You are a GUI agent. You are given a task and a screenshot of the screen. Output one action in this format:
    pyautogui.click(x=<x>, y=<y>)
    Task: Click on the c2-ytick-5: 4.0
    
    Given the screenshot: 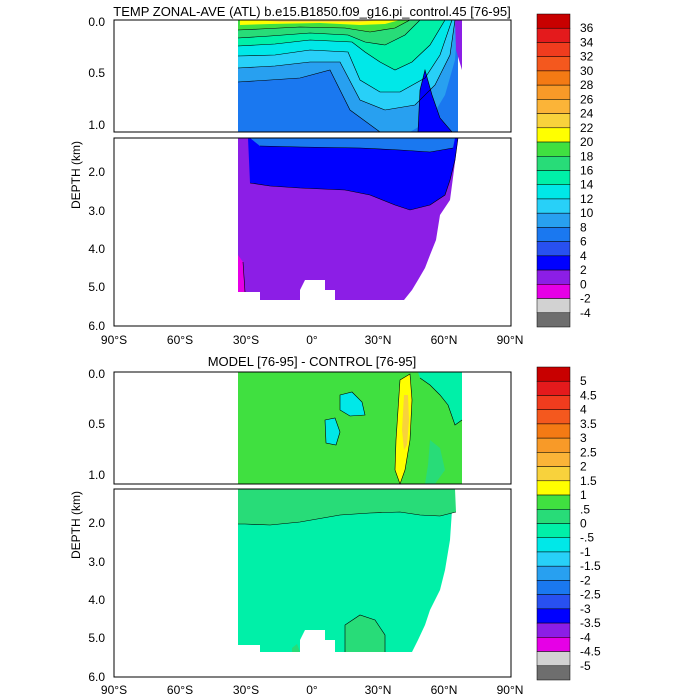 What is the action you would take?
    pyautogui.click(x=96, y=600)
    